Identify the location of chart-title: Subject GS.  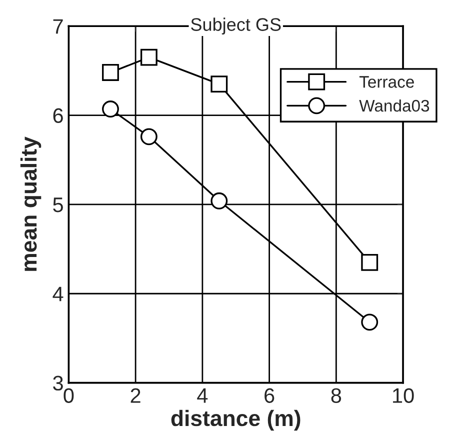
(236, 26).